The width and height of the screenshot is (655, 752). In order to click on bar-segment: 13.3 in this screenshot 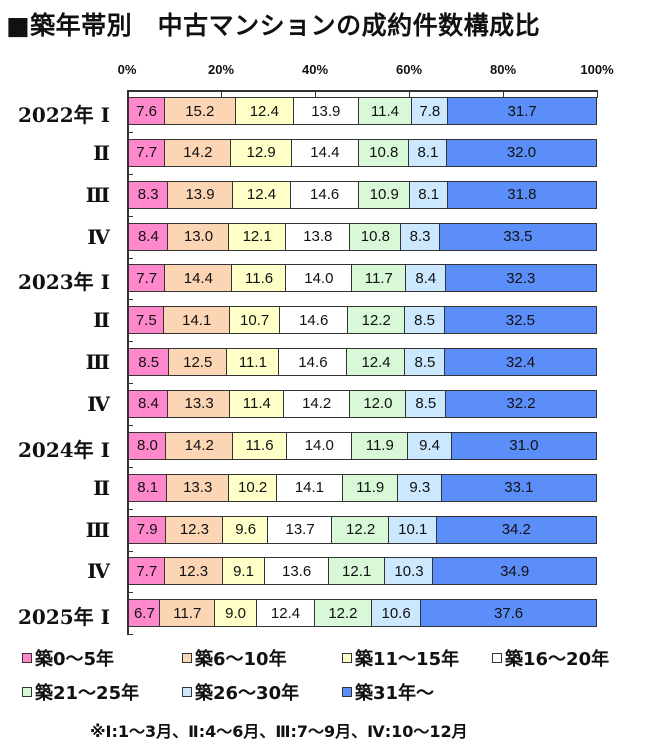, I will do `click(197, 487)`.